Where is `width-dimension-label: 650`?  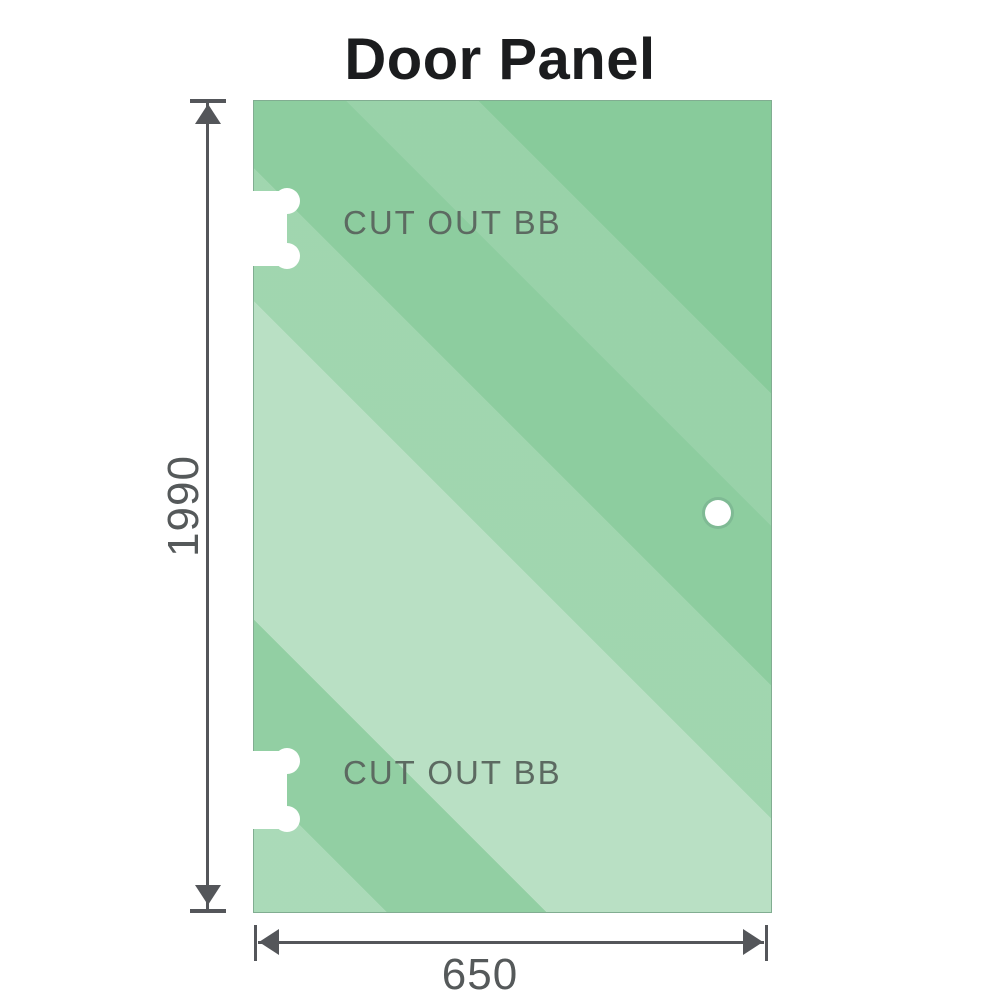
width-dimension-label: 650 is located at coordinates (480, 974).